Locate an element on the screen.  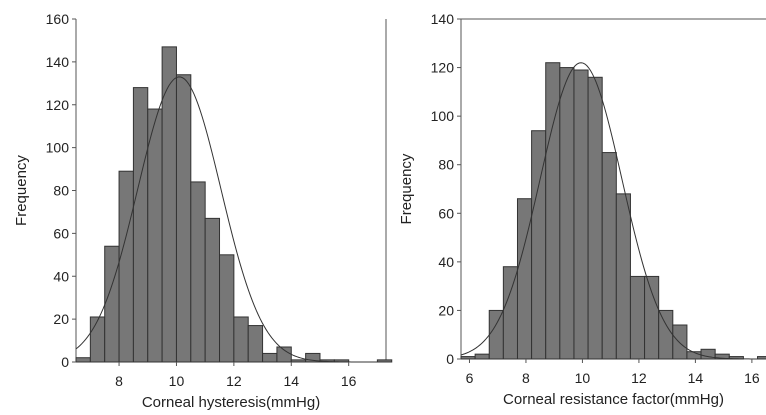
x-axis-title: Corneal resistance factor(mmHg) is located at coordinates (613, 399).